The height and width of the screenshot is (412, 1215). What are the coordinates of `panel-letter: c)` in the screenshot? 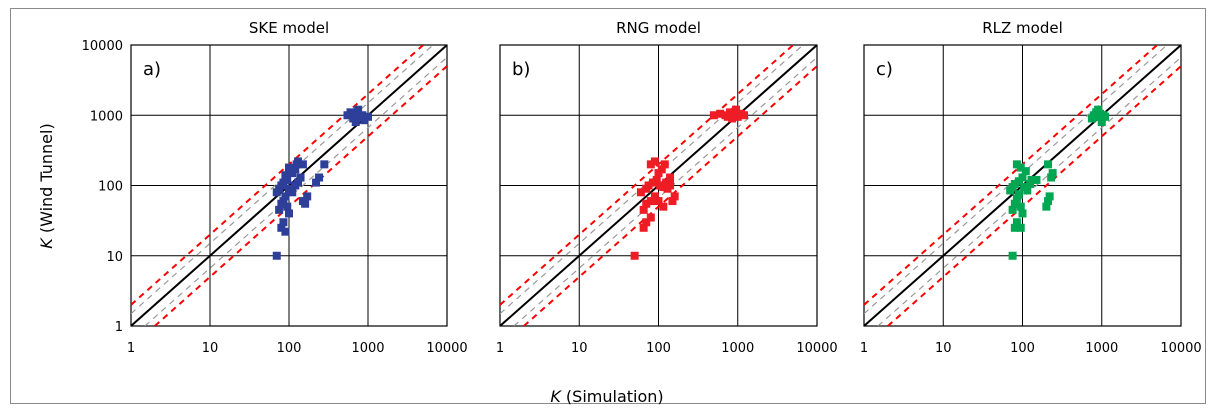 It's located at (884, 69).